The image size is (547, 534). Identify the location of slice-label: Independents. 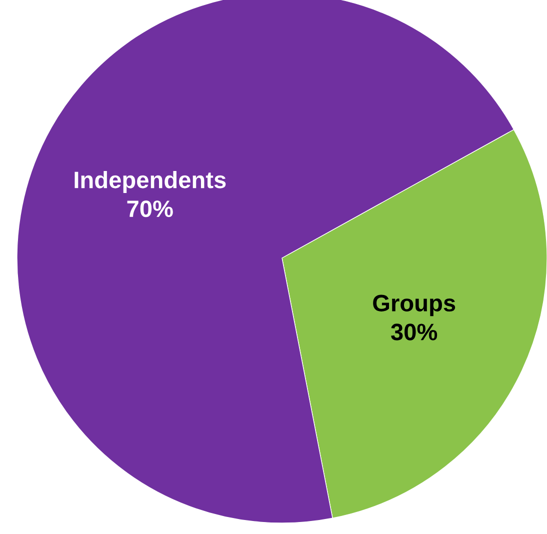
(150, 181).